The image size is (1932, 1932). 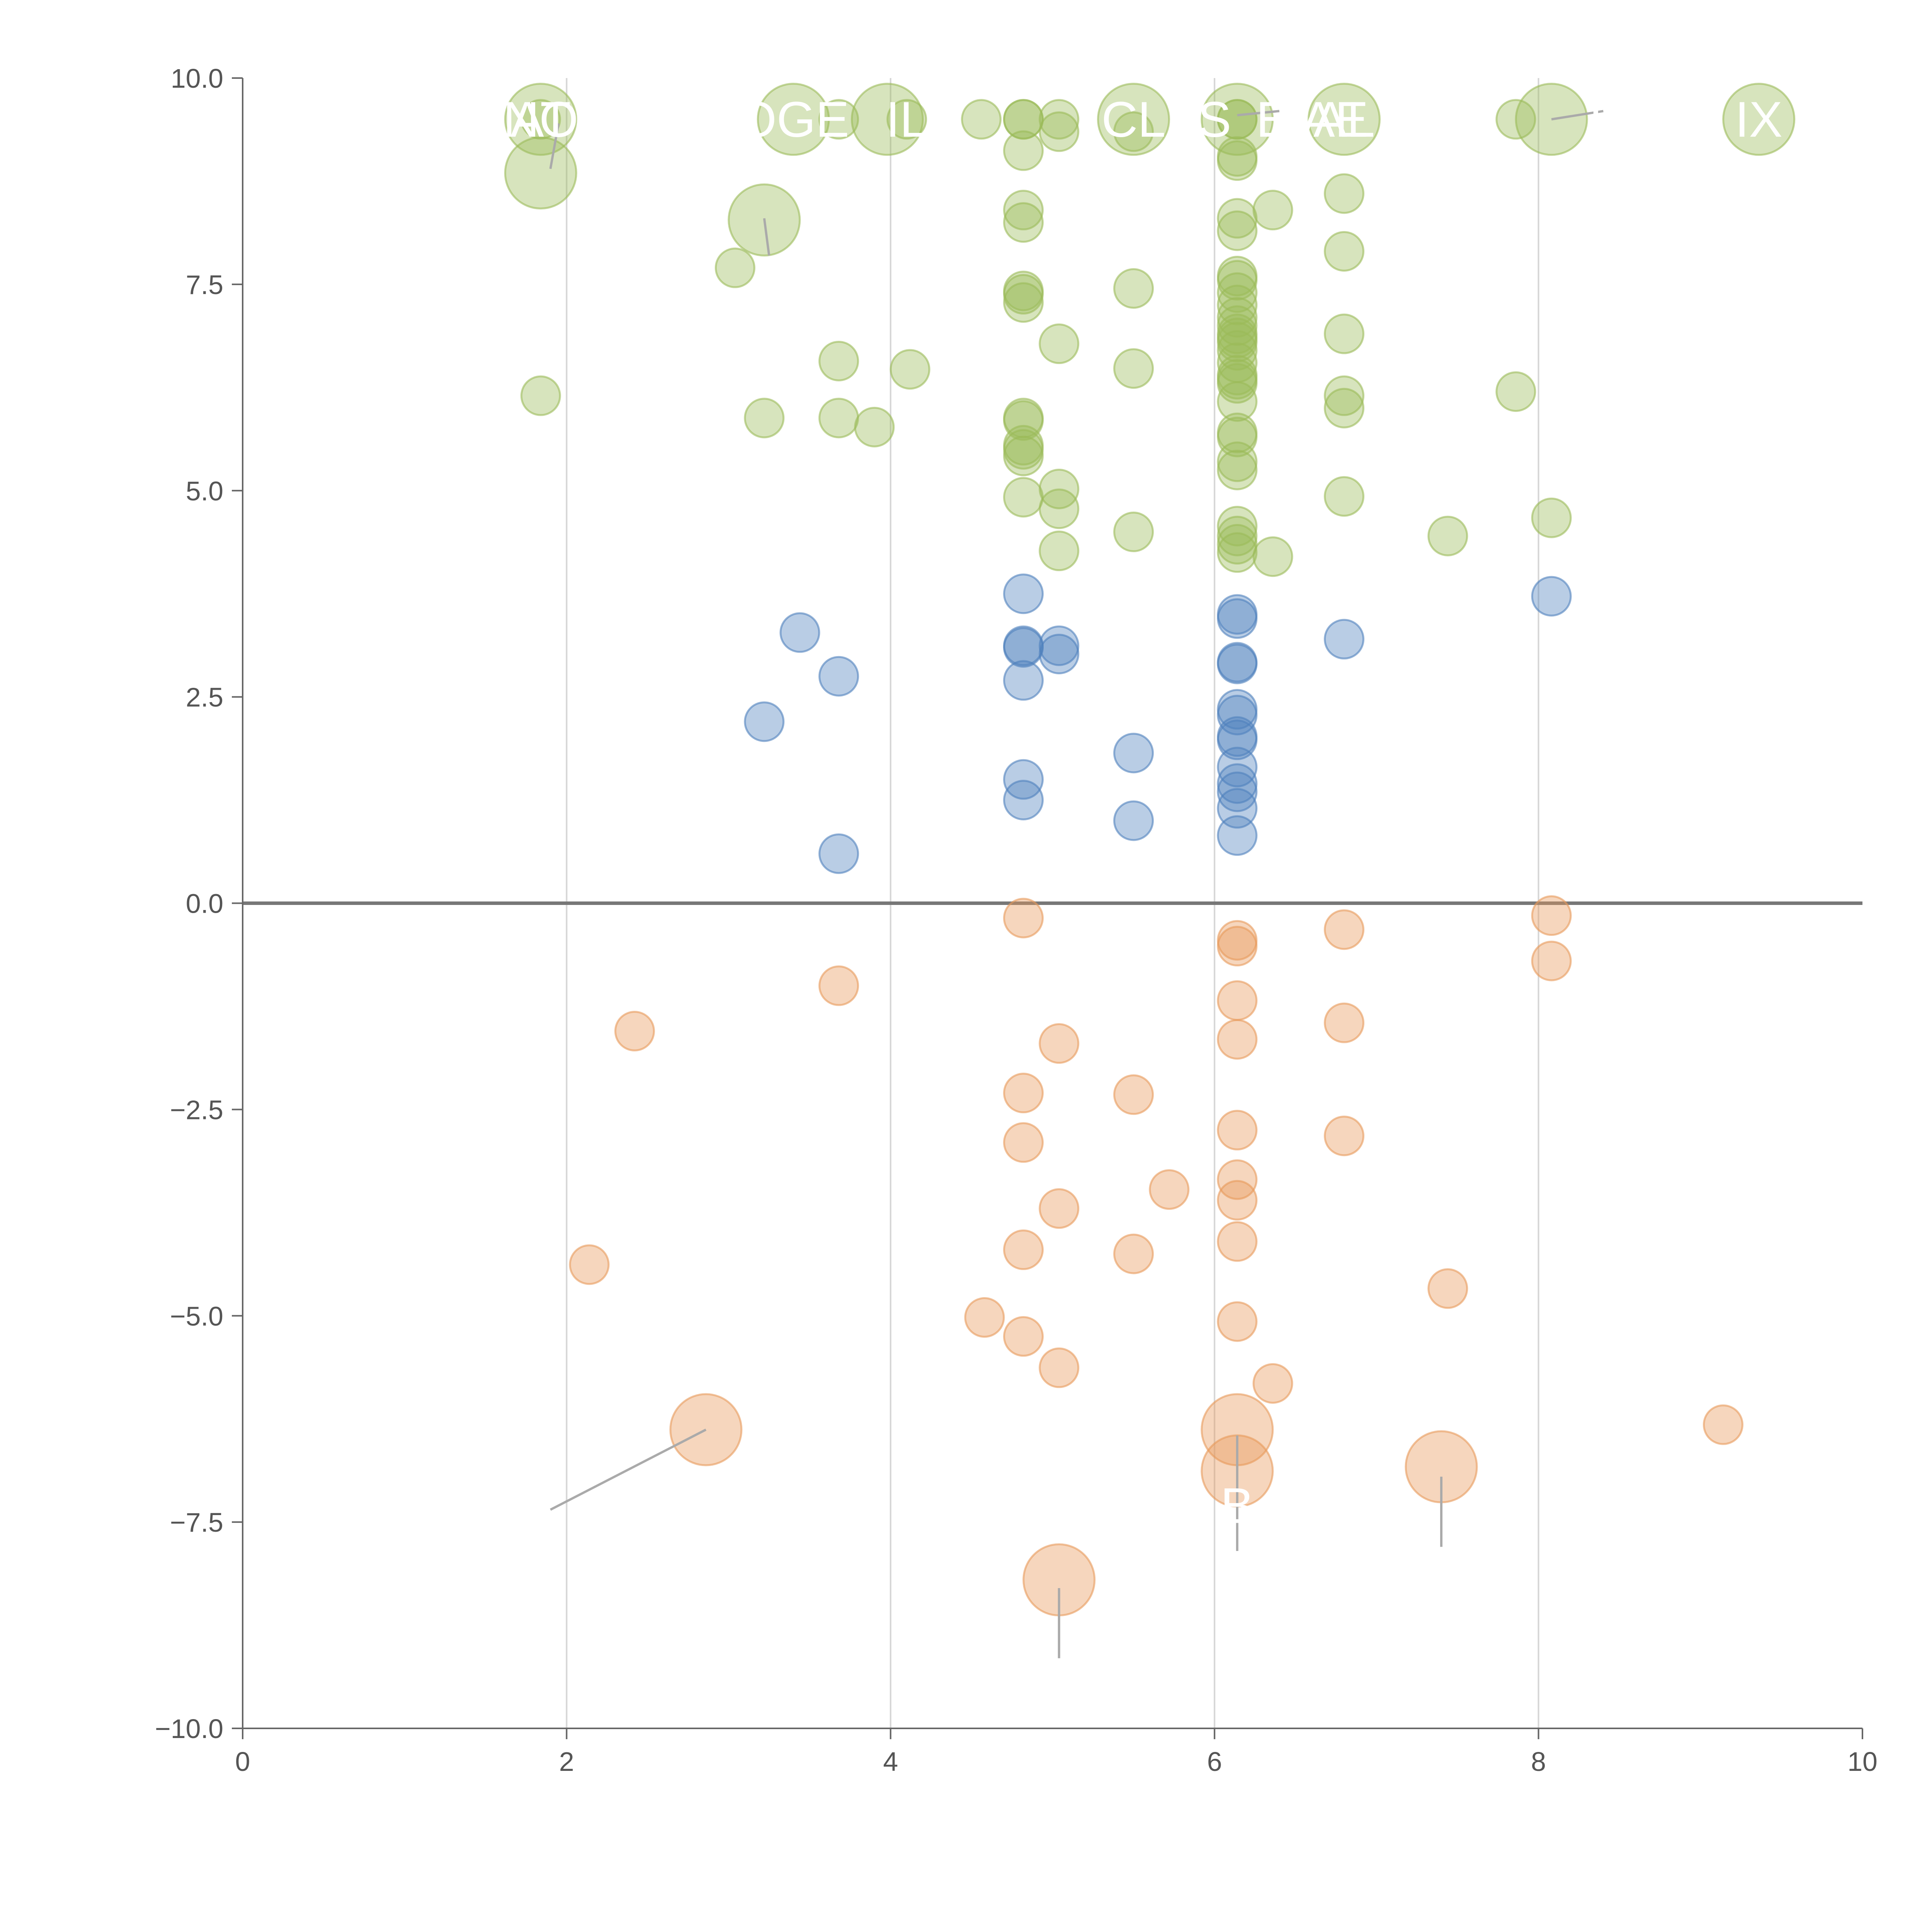 What do you see at coordinates (205, 904) in the screenshot?
I see `y-tick-label: 0.0` at bounding box center [205, 904].